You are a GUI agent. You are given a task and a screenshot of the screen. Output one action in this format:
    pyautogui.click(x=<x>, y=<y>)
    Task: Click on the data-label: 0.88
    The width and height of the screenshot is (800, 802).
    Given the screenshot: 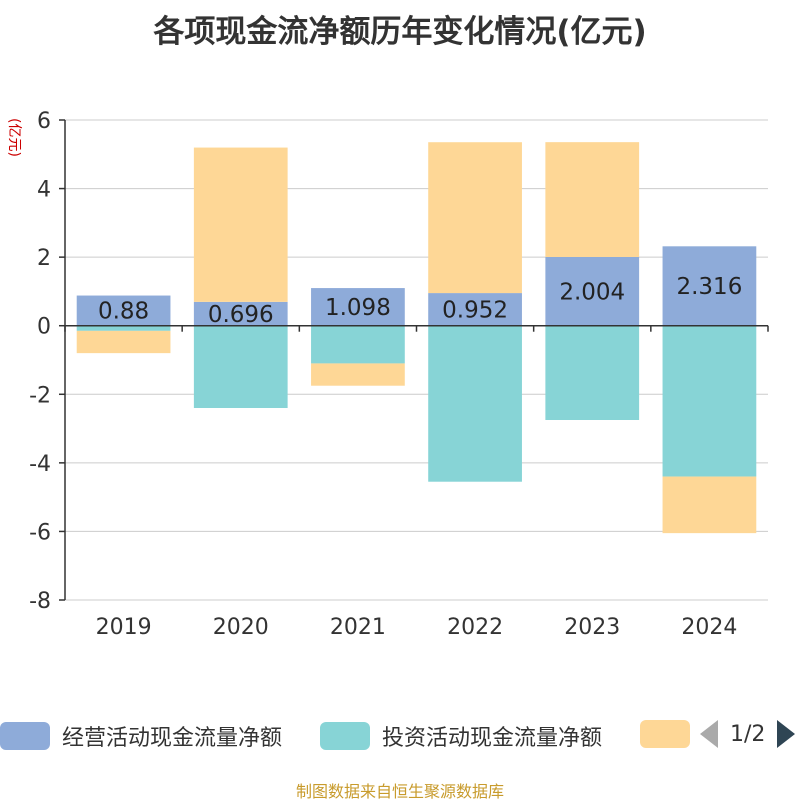 What is the action you would take?
    pyautogui.click(x=123, y=312)
    